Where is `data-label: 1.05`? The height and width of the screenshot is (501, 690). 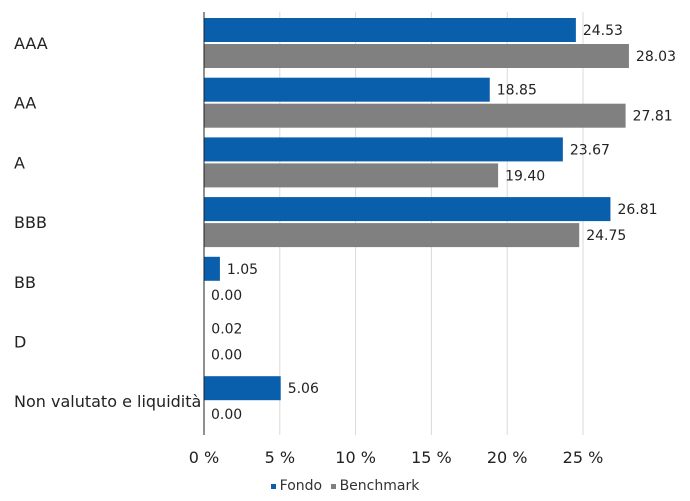
data-label: 1.05 is located at coordinates (242, 270).